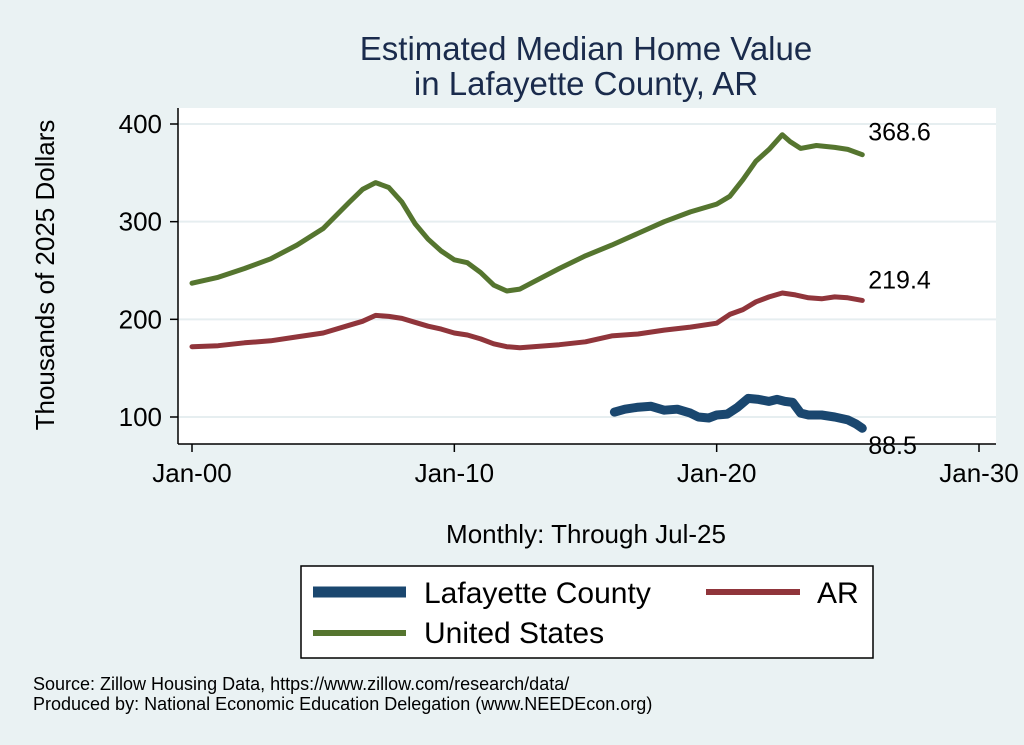  Describe the element at coordinates (738, 413) in the screenshot. I see `series-line-lafayette-county` at that location.